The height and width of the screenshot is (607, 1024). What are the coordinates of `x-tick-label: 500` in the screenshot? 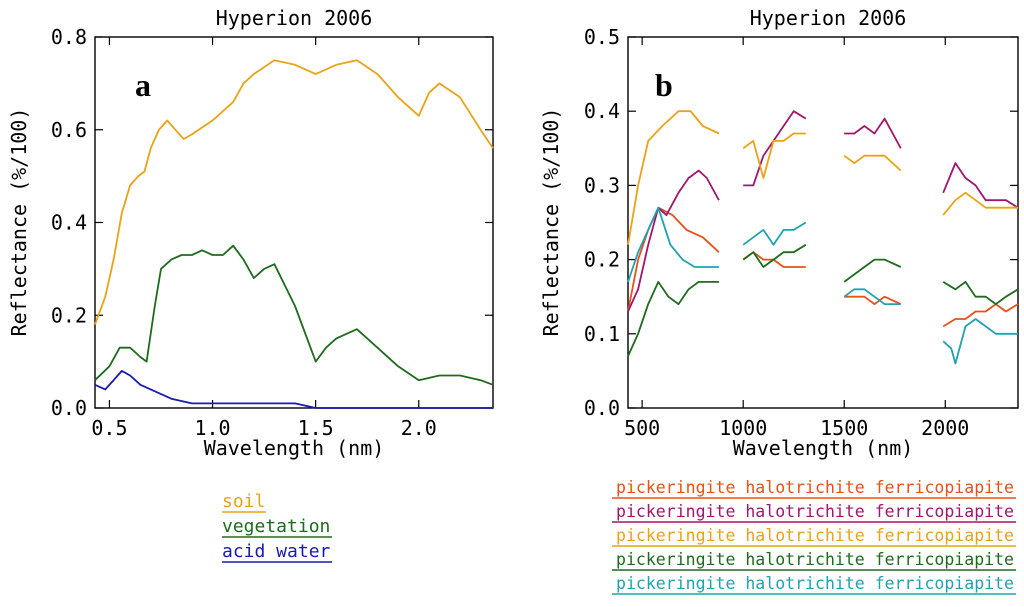 It's located at (642, 428).